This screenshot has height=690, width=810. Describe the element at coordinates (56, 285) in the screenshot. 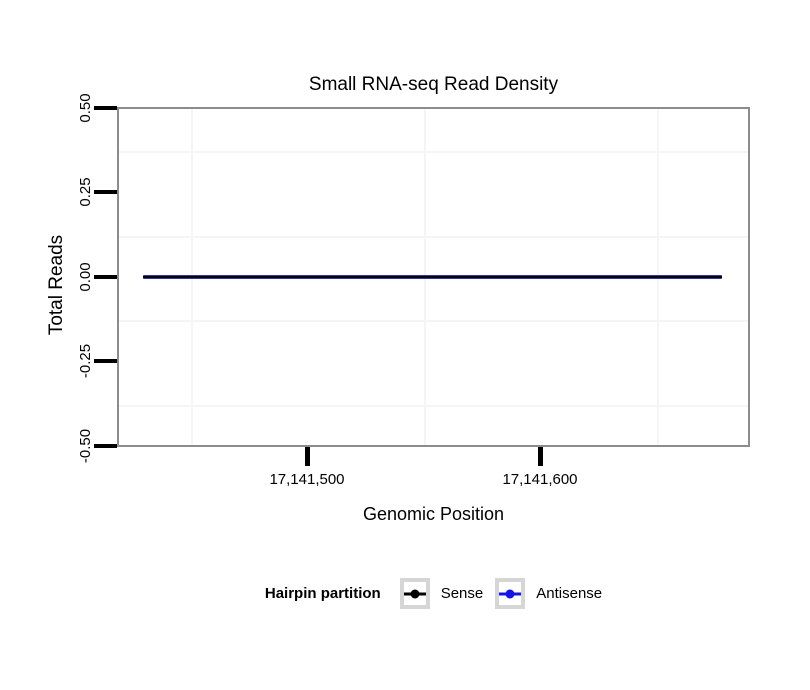

I see `y-axis-label: Total Reads` at that location.